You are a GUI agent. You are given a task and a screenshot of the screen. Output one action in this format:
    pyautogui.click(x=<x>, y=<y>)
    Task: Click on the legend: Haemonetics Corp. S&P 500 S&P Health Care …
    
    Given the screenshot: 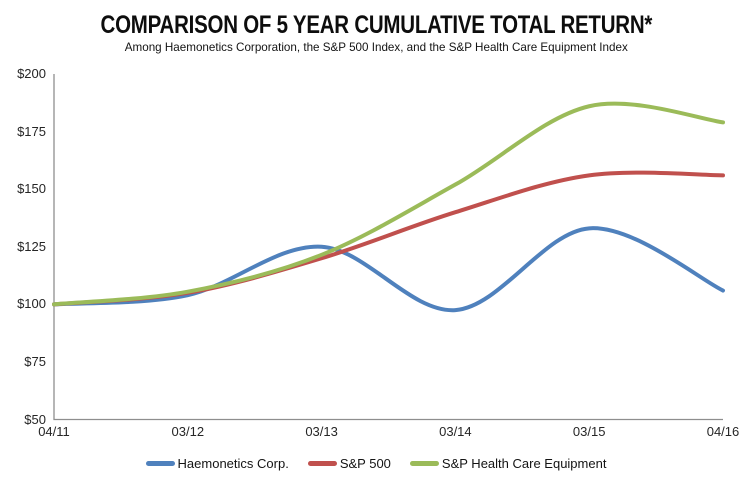 What is the action you would take?
    pyautogui.click(x=376, y=463)
    